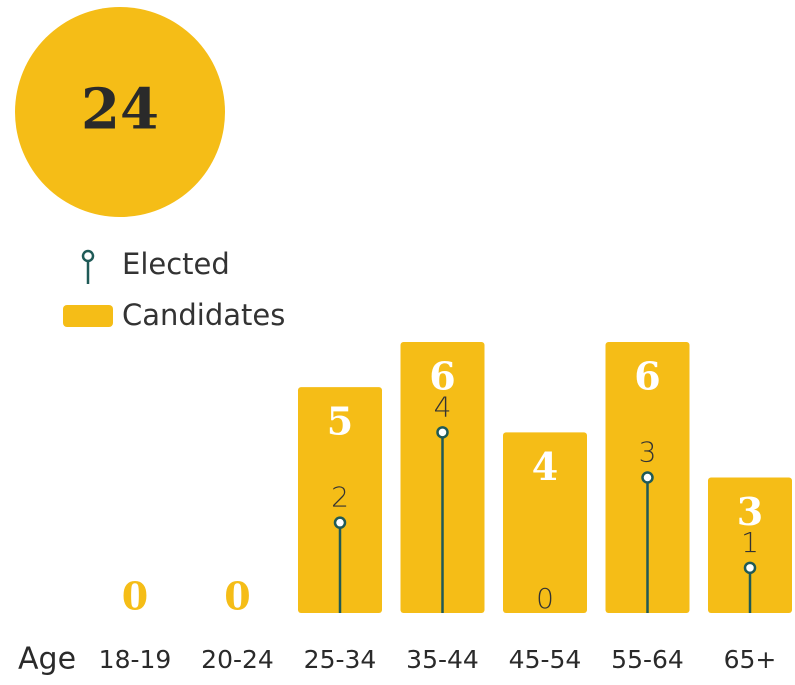 This screenshot has height=685, width=795. What do you see at coordinates (545, 659) in the screenshot?
I see `x-tick-label: 45-54` at bounding box center [545, 659].